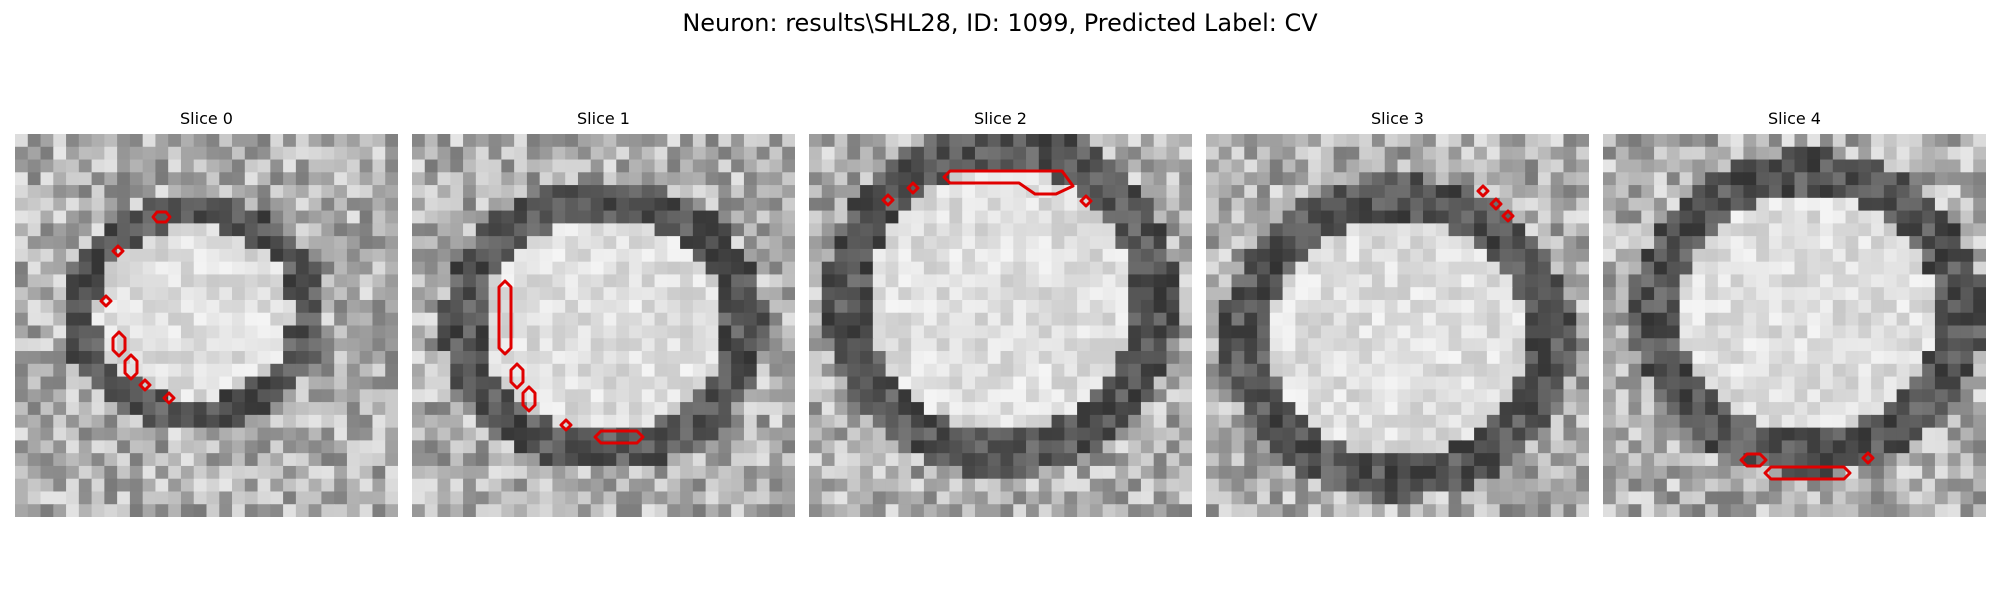 The height and width of the screenshot is (600, 2000). Describe the element at coordinates (1794, 118) in the screenshot. I see `slice-title-4: Slice 4` at that location.